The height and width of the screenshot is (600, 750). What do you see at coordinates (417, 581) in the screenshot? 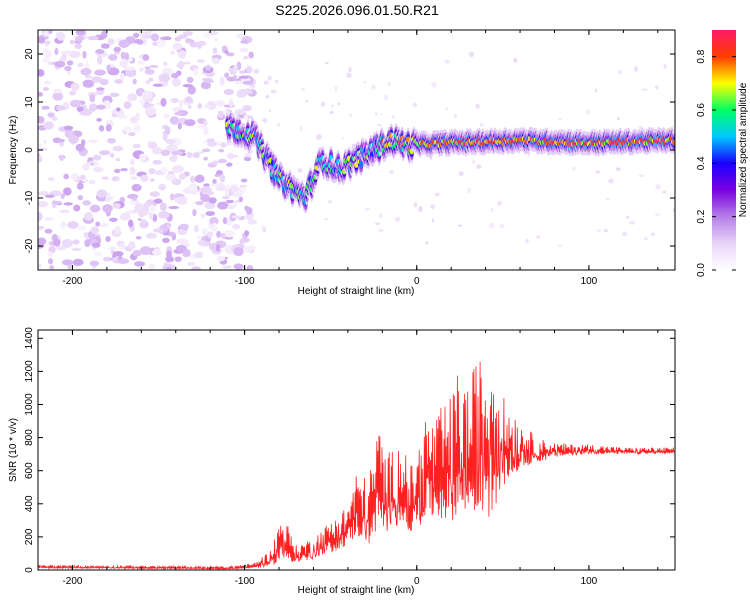
I see `snr-x-tick-label: 0` at bounding box center [417, 581].